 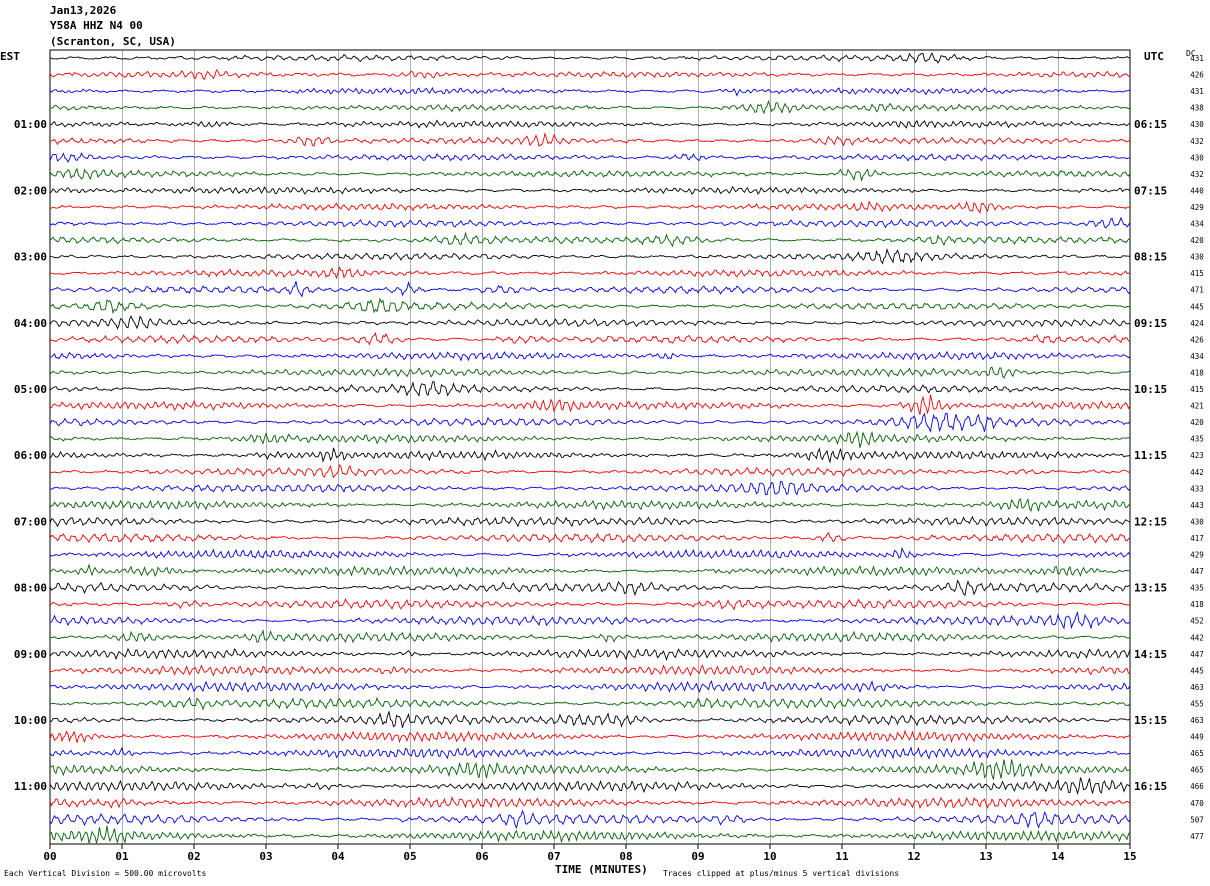 What do you see at coordinates (1150, 588) in the screenshot?
I see `utc-hour-label: 13:15` at bounding box center [1150, 588].